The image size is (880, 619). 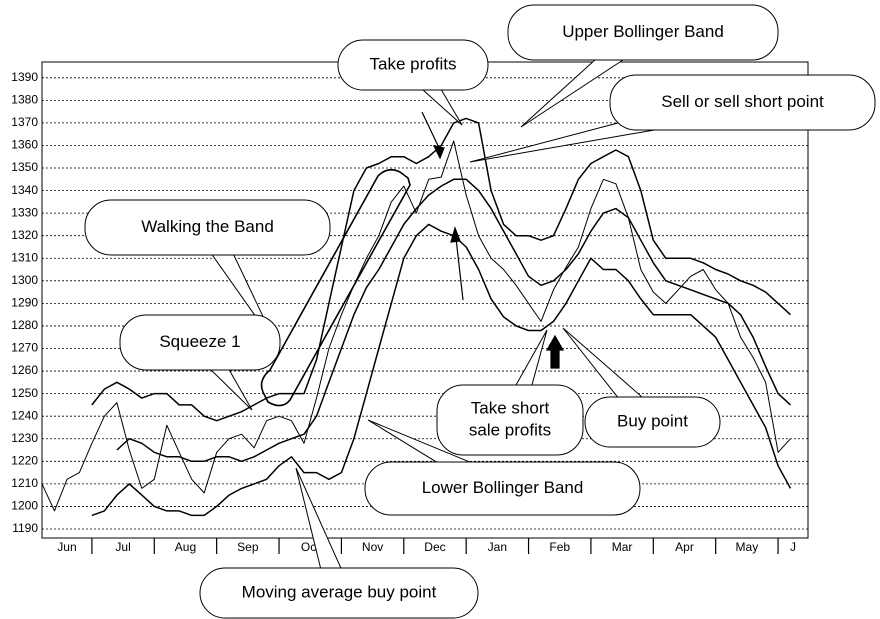 What do you see at coordinates (559, 547) in the screenshot?
I see `x-tick-label: Feb` at bounding box center [559, 547].